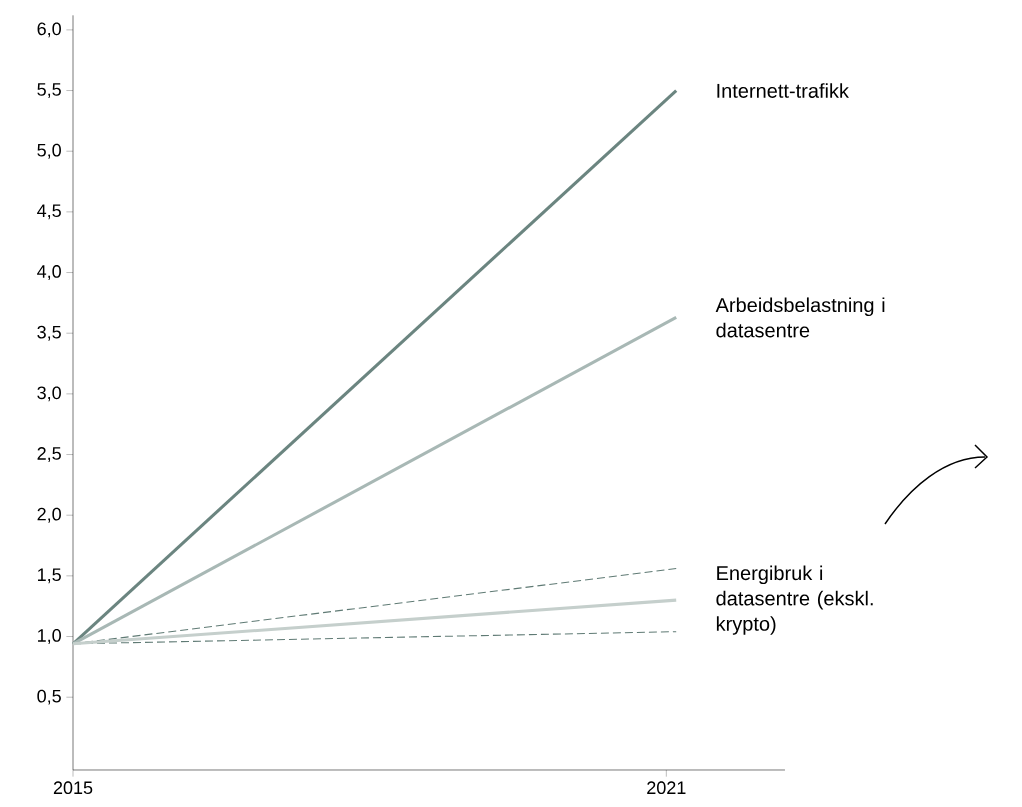 This screenshot has width=1022, height=807. What do you see at coordinates (49, 576) in the screenshot?
I see `y-tick-label: 1,5` at bounding box center [49, 576].